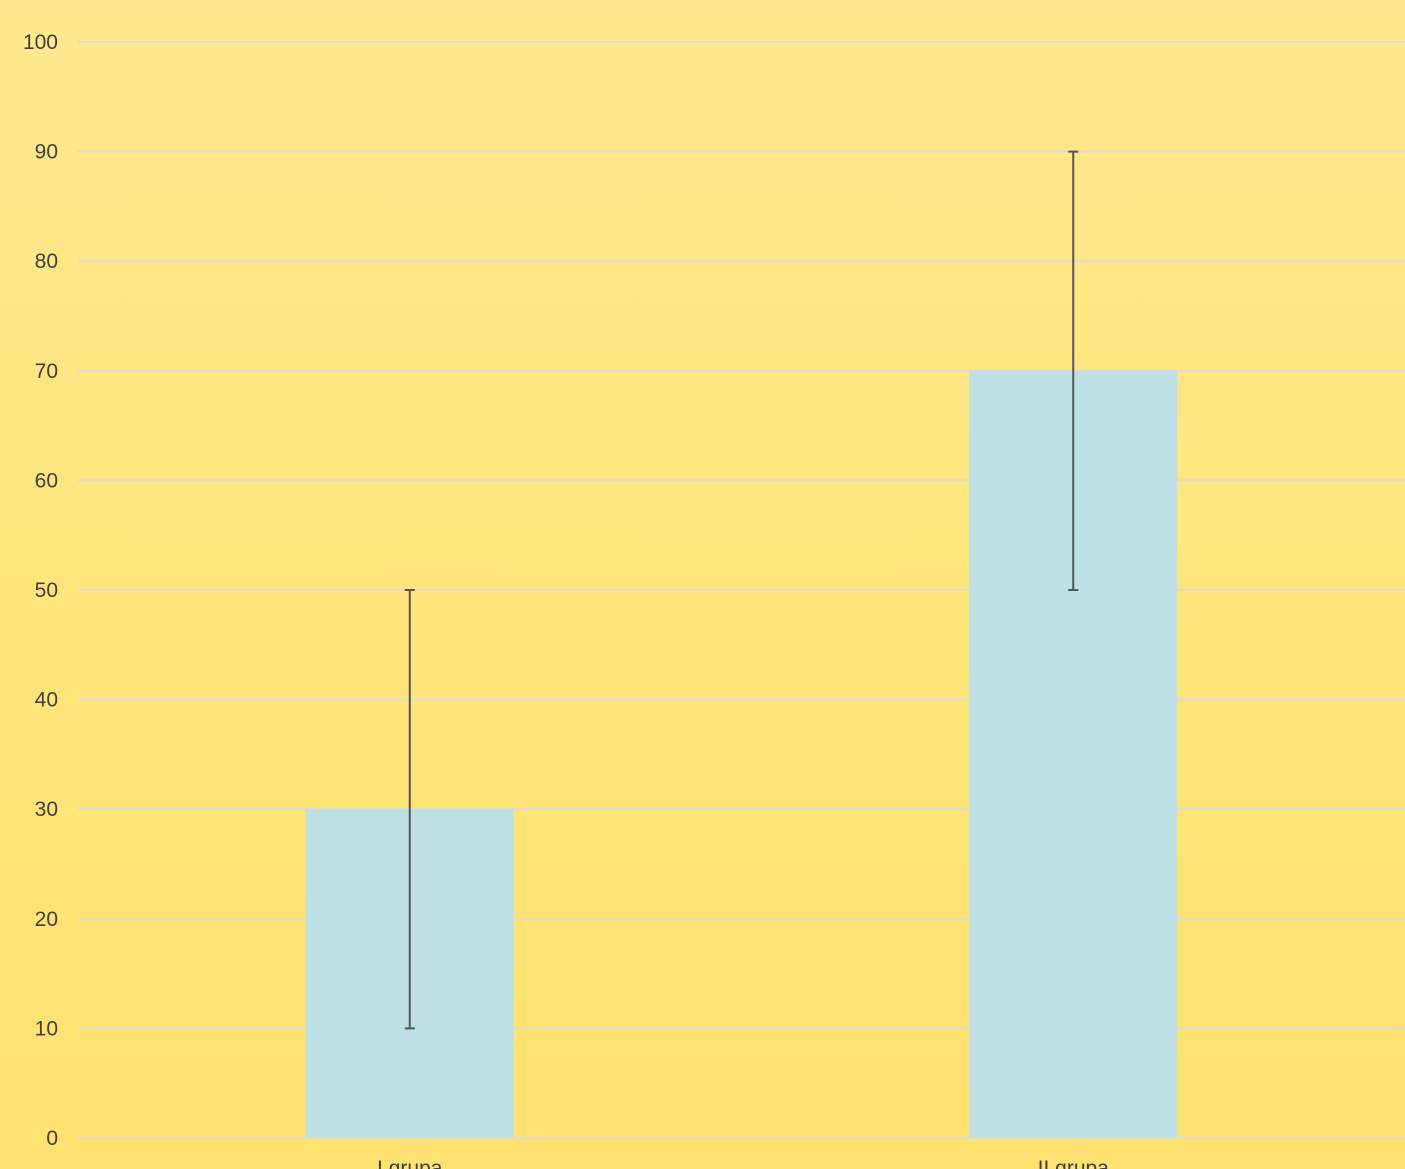 Image resolution: width=1405 pixels, height=1169 pixels. I want to click on y-tick-label: 70, so click(46, 371).